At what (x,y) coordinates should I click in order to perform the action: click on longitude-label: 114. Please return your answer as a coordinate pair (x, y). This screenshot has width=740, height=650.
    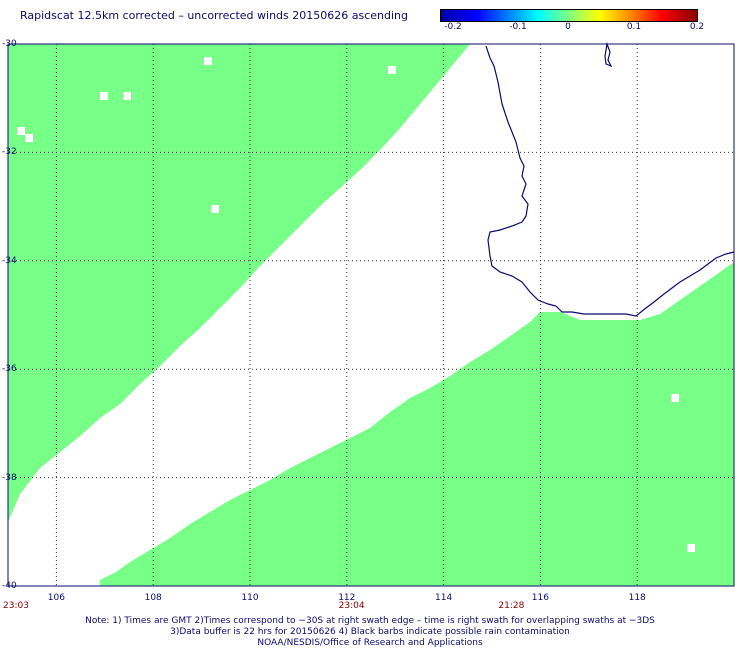
    Looking at the image, I should click on (444, 598).